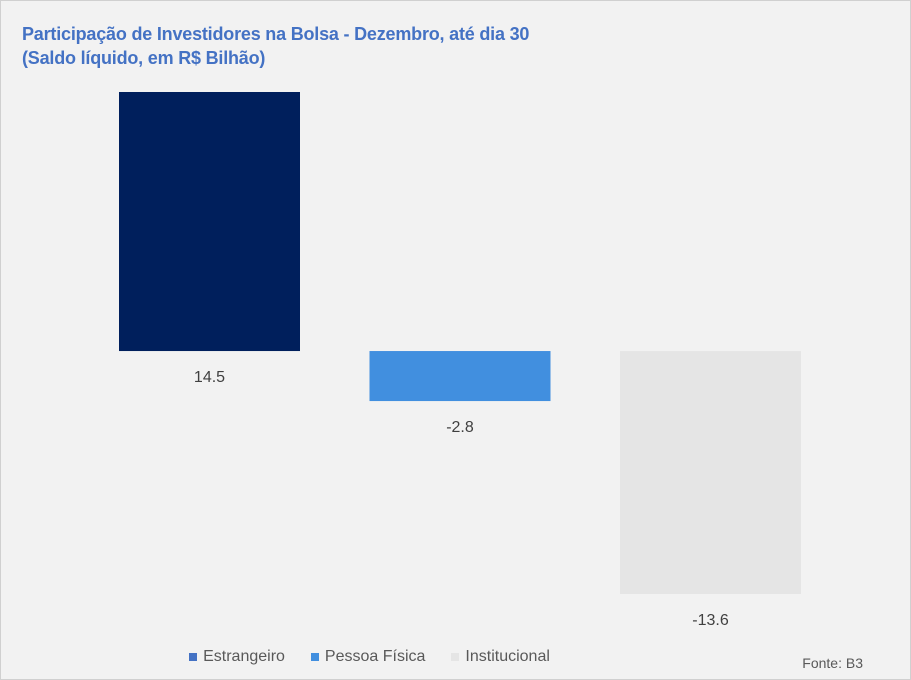 The width and height of the screenshot is (911, 680). I want to click on chart-subtitle: (Saldo líquido, em R$ Bilhão), so click(144, 58).